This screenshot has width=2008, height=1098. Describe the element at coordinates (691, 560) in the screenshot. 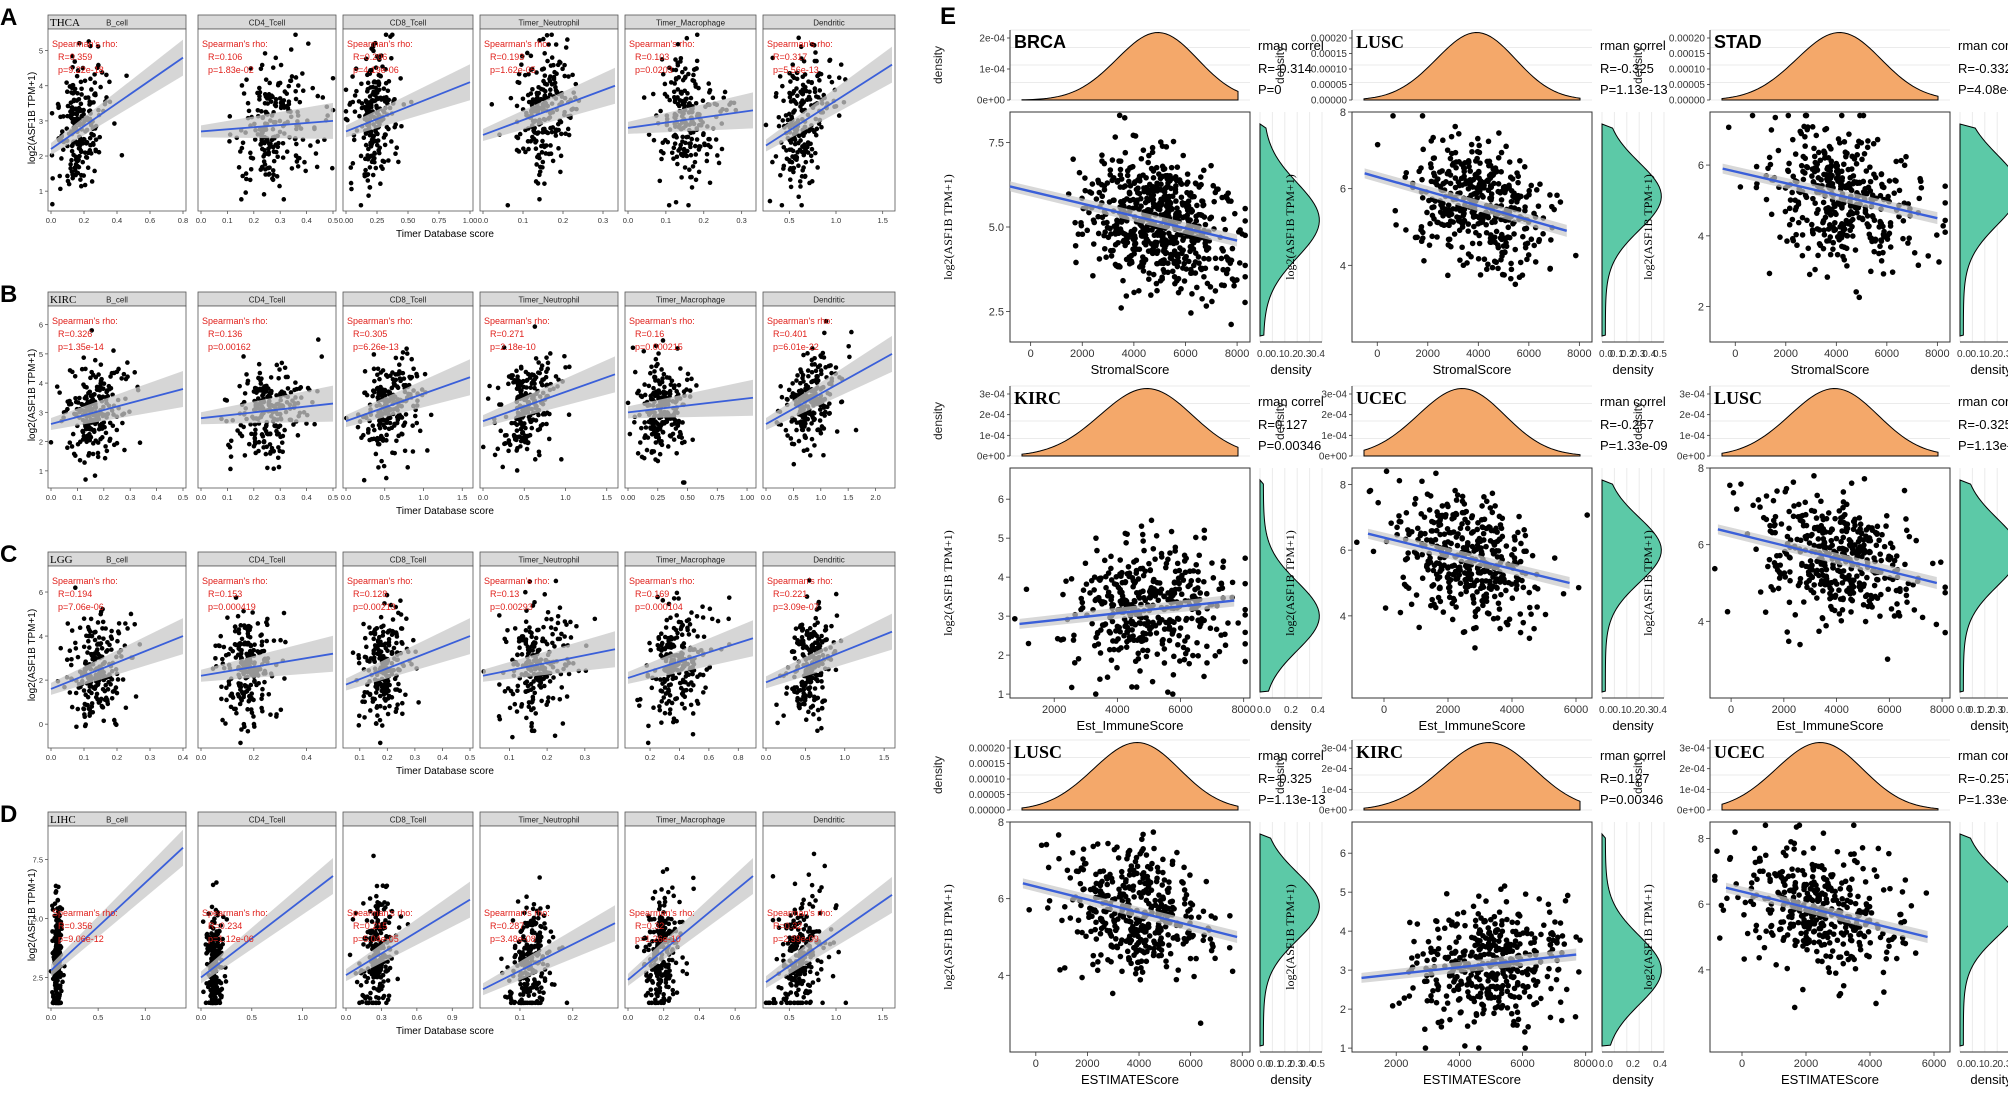

I see `facet-title: Timer_Macrophage` at that location.